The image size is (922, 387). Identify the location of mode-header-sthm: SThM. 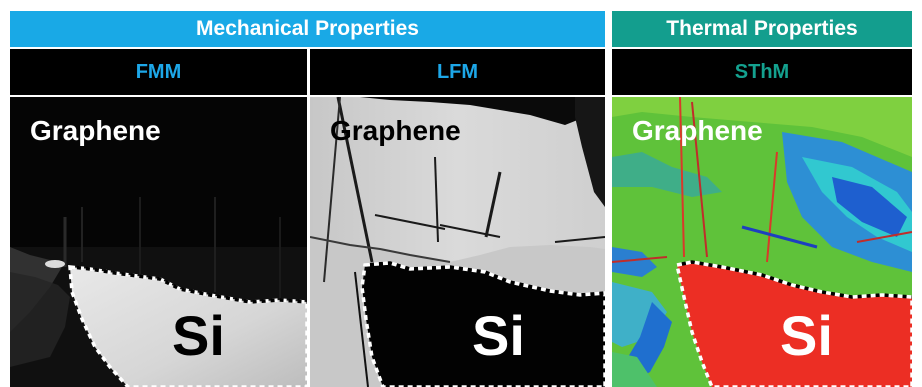
(762, 72).